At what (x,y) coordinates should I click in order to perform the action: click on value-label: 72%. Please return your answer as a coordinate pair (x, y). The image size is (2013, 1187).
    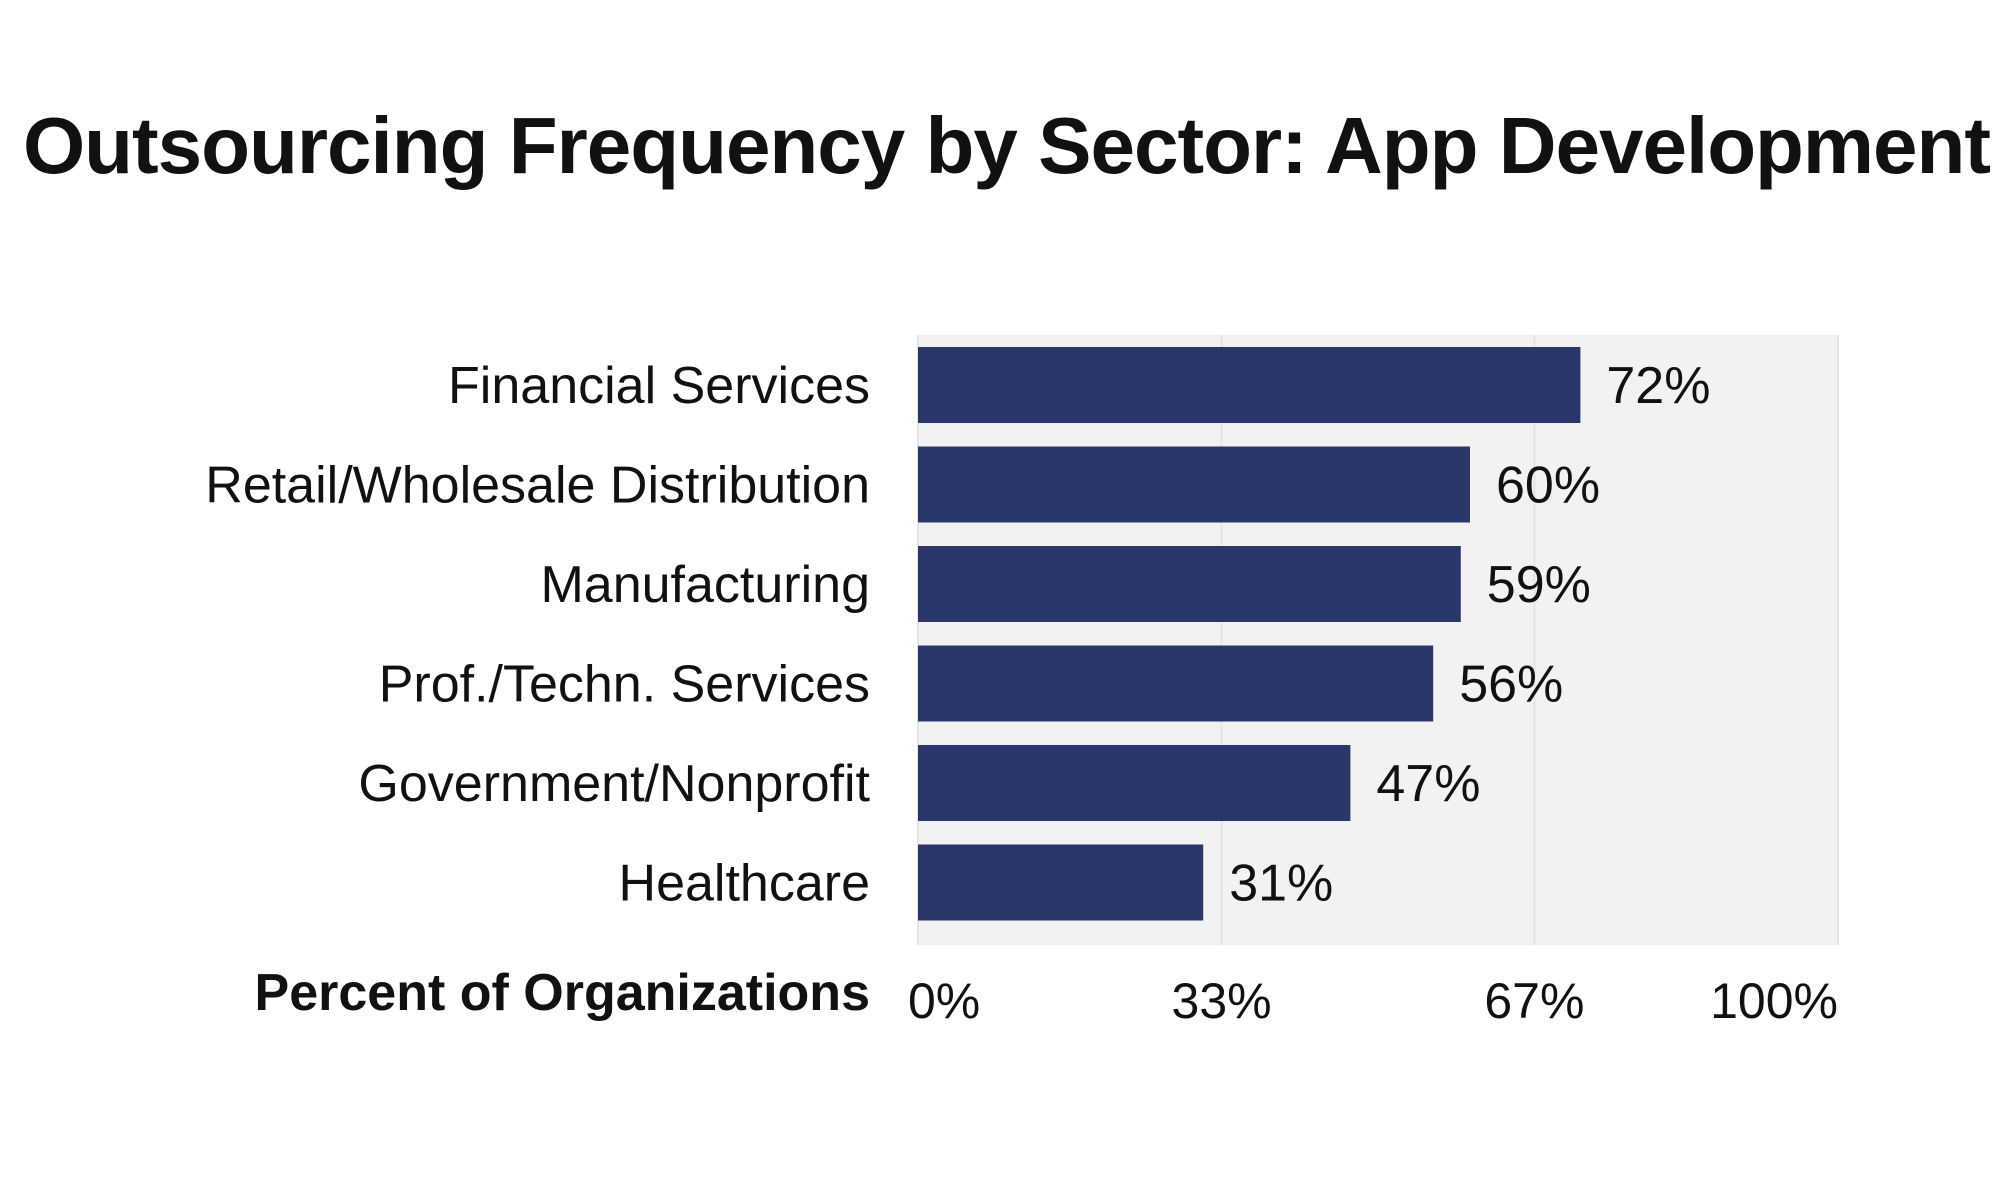
    Looking at the image, I should click on (1658, 386).